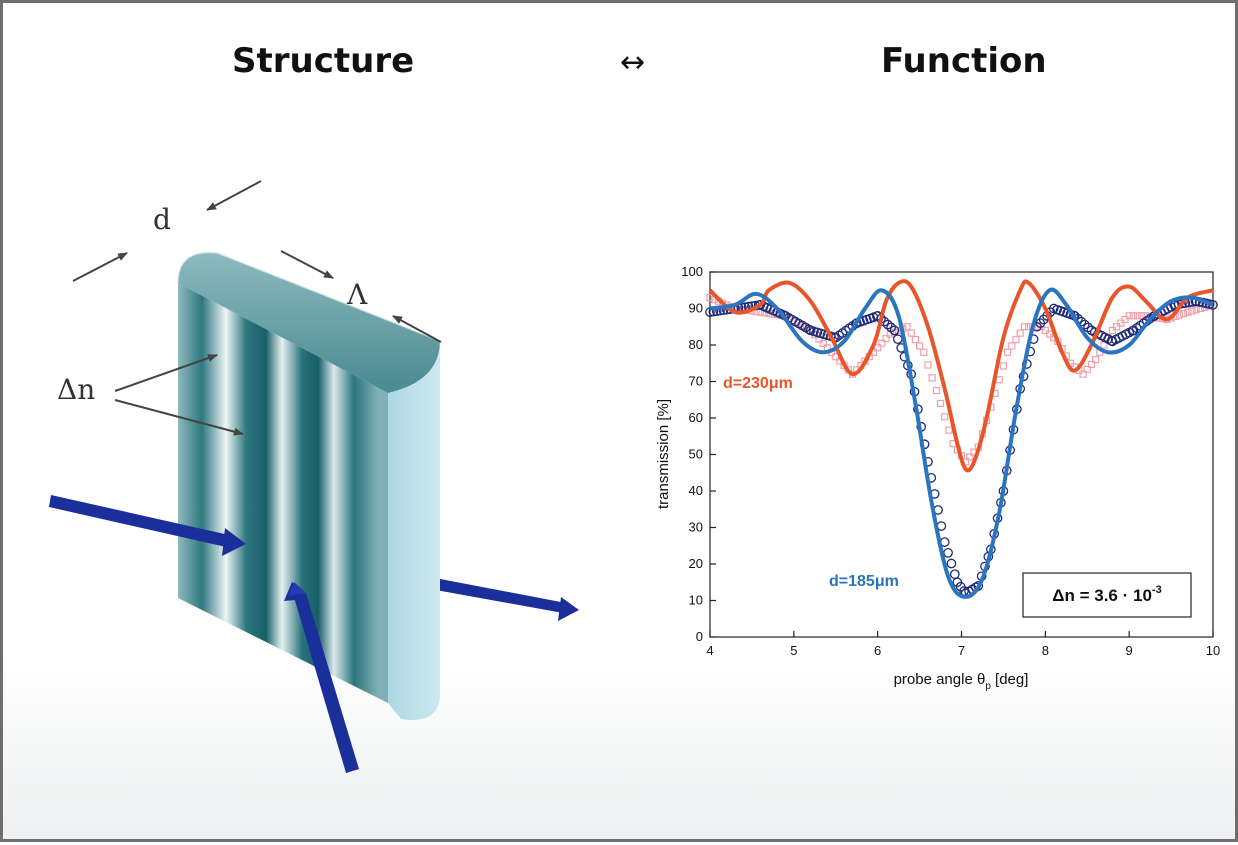  I want to click on index-modulation-label: Δn, so click(76, 389).